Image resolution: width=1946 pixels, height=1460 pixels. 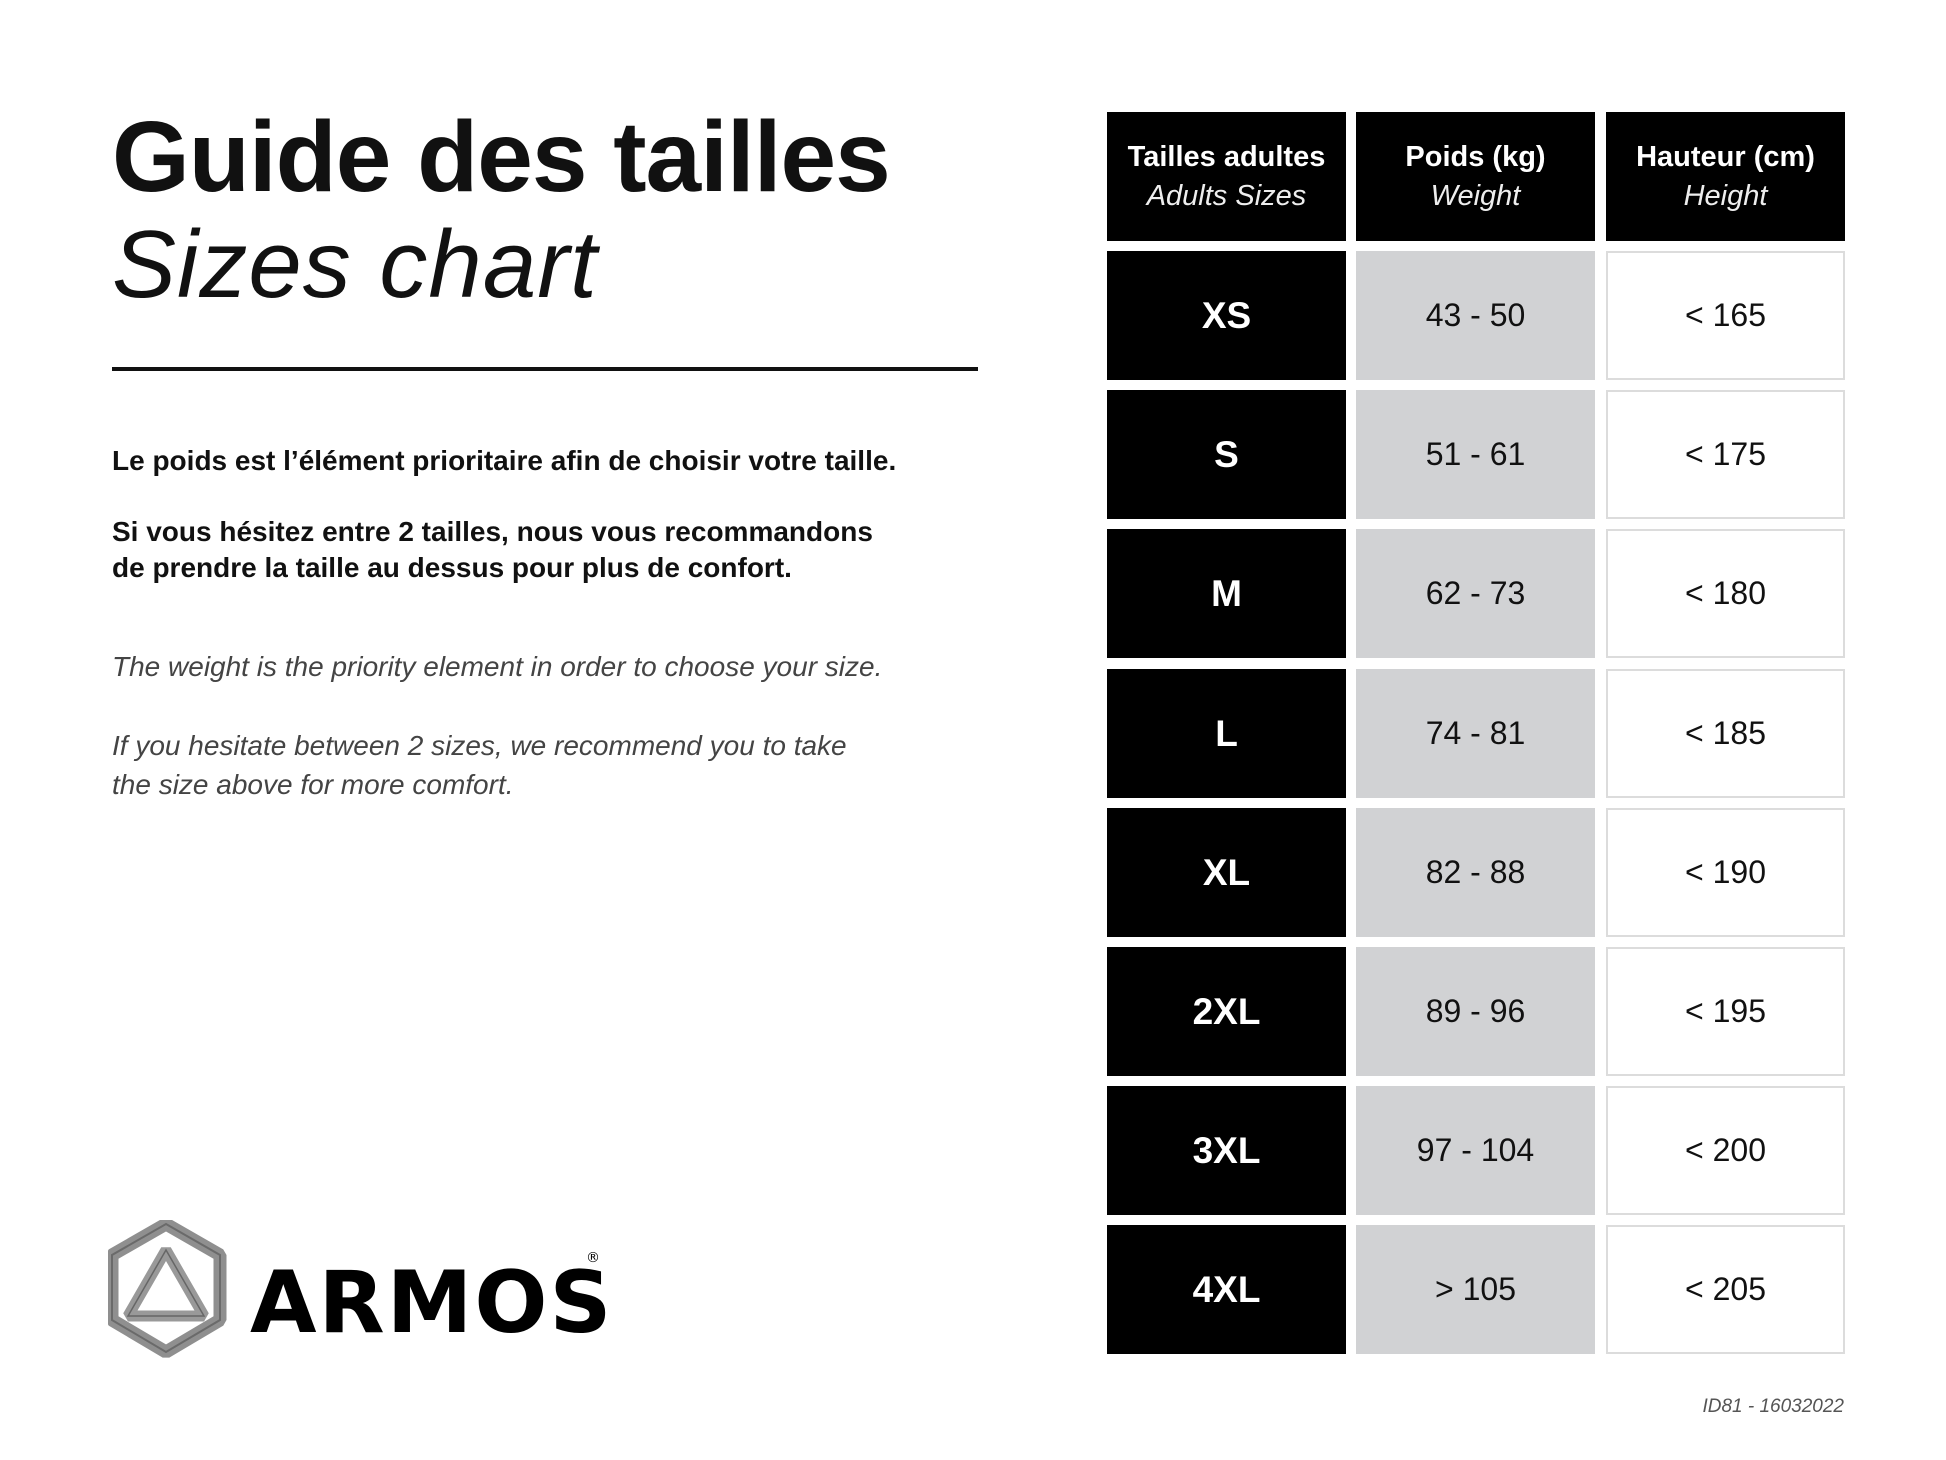 What do you see at coordinates (1475, 1150) in the screenshot?
I see `weight-cell: 97 - 104` at bounding box center [1475, 1150].